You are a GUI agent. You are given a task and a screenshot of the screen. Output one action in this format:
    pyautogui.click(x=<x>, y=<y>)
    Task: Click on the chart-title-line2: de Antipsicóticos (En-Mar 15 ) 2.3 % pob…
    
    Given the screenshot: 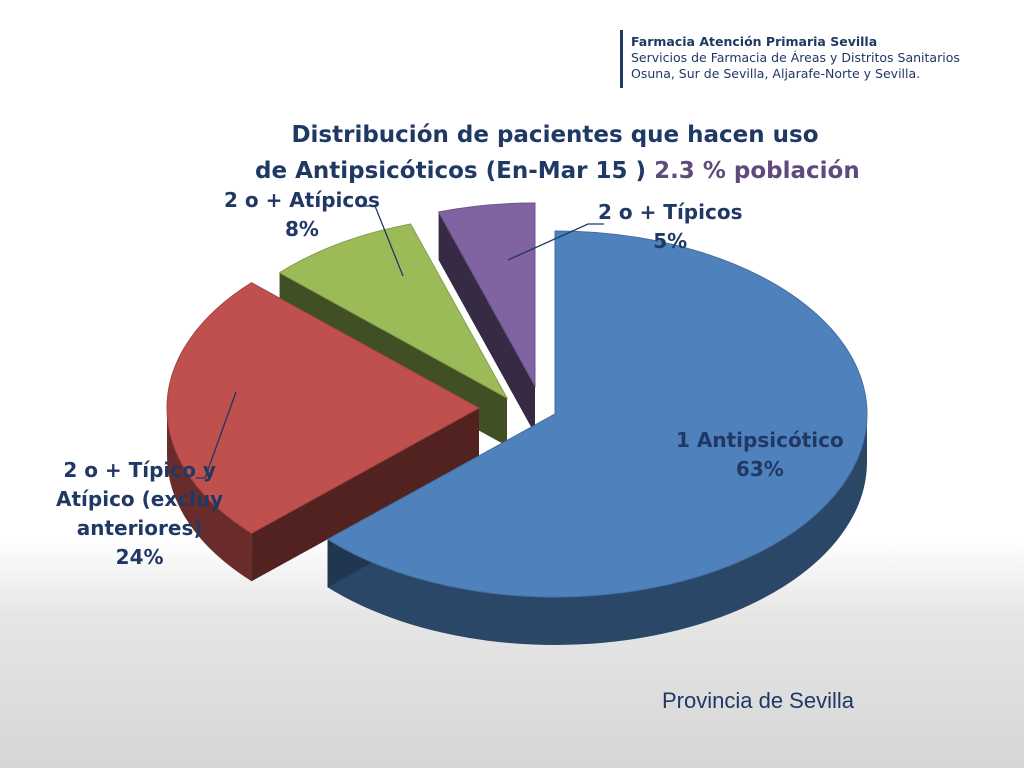 What is the action you would take?
    pyautogui.click(x=557, y=171)
    